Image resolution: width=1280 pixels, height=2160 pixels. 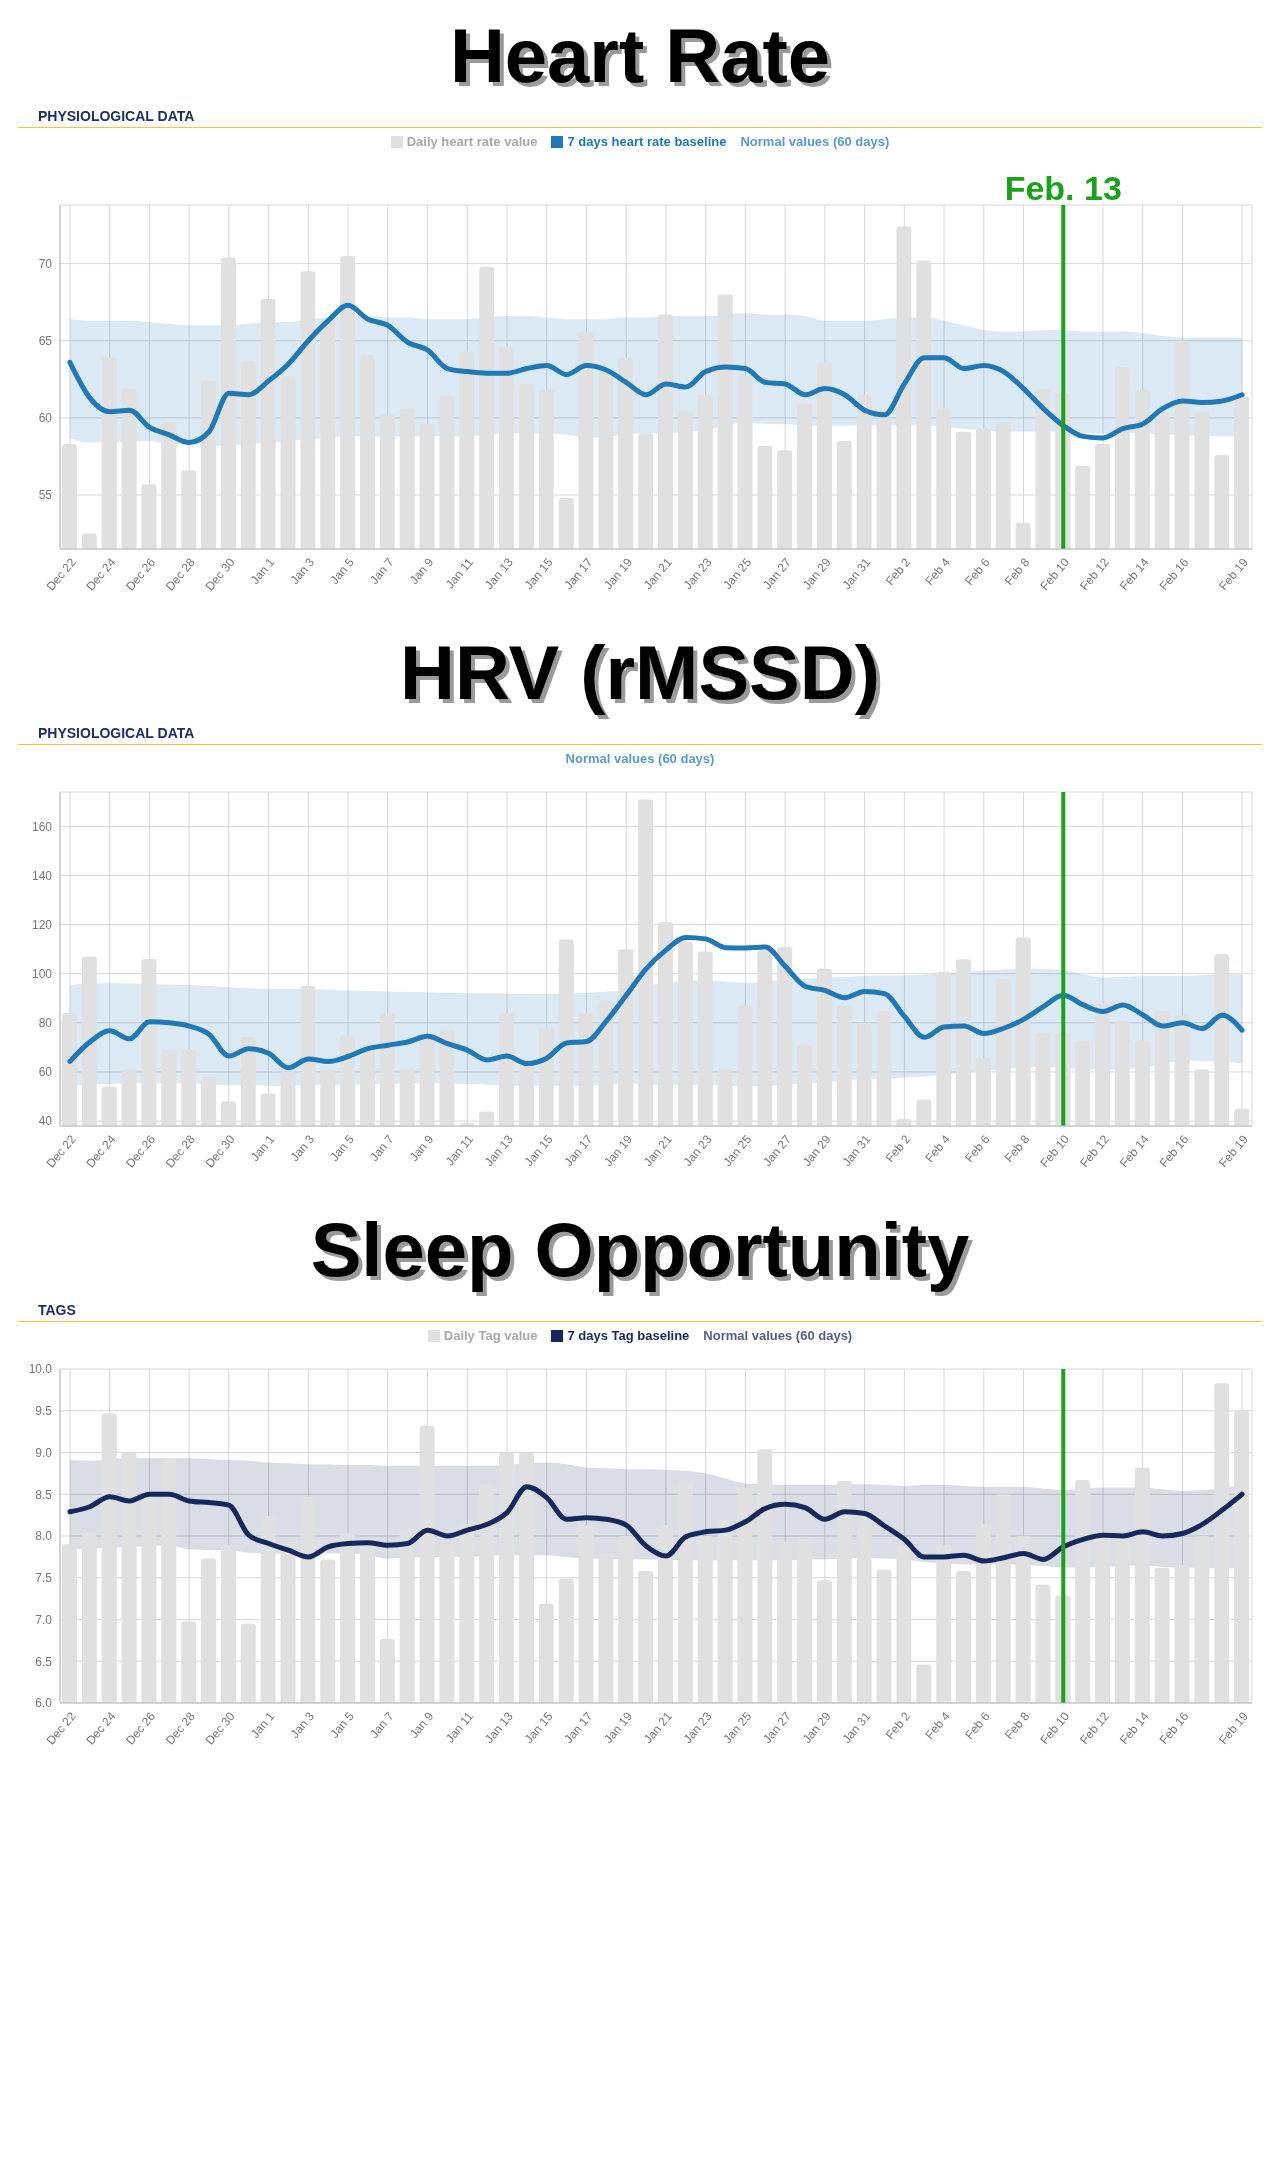 I want to click on y-tick-label: 120, so click(x=42, y=924).